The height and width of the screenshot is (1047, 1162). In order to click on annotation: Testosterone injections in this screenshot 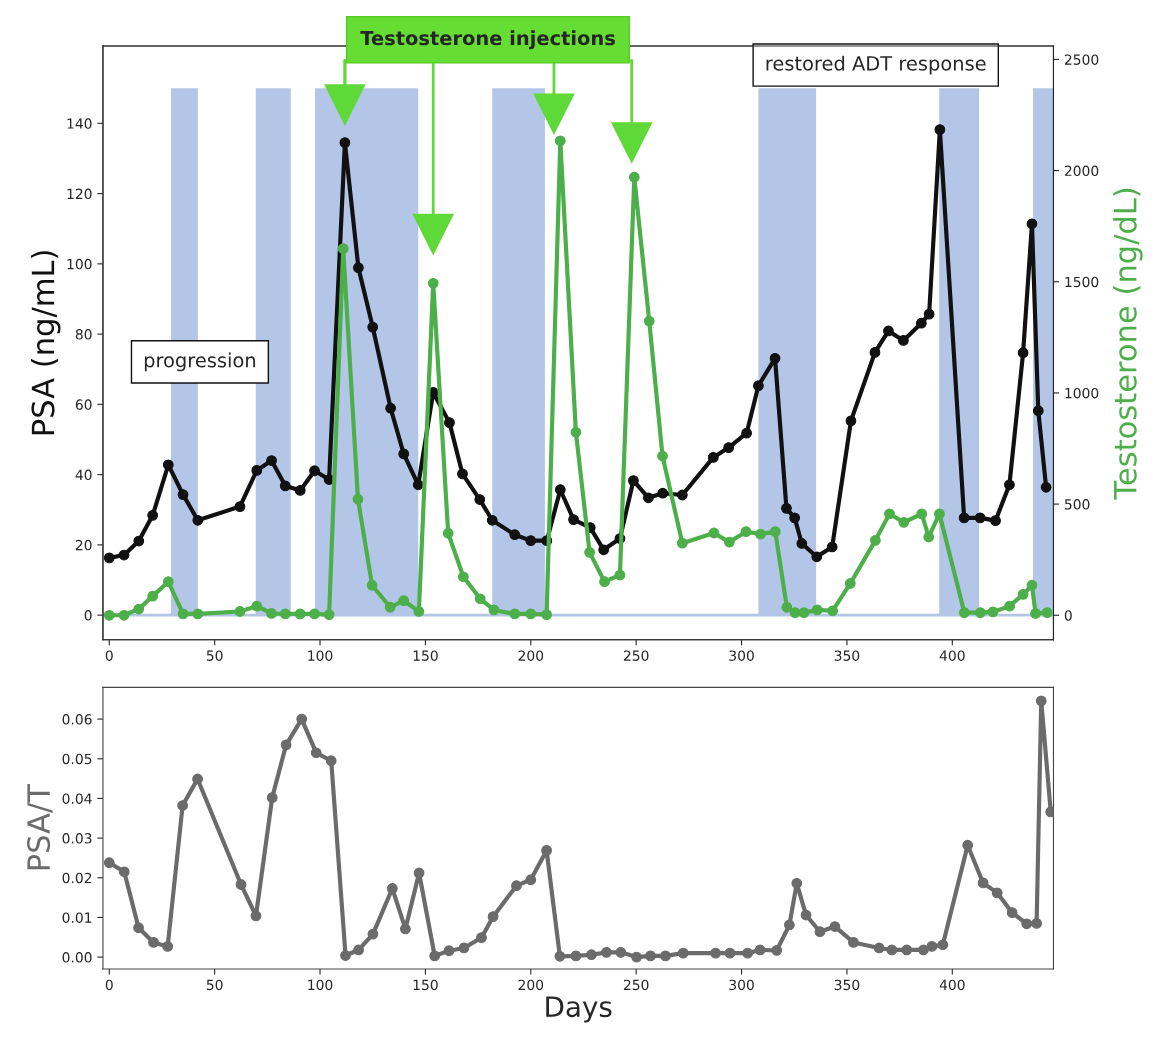, I will do `click(487, 40)`.